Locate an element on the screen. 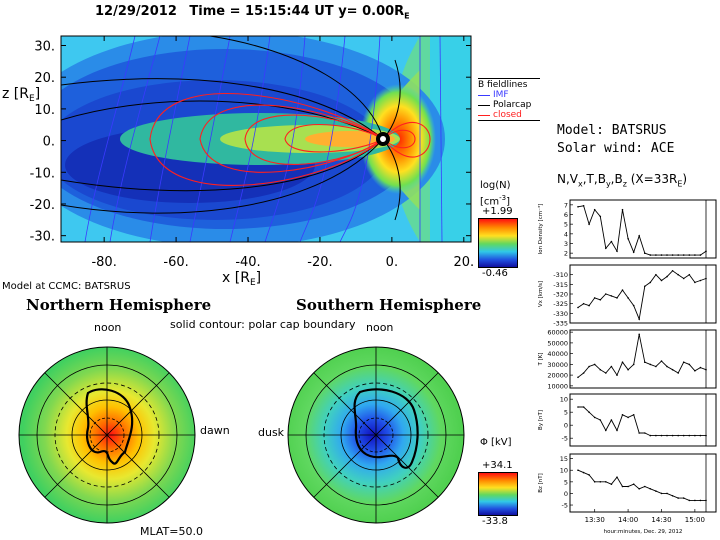 The width and height of the screenshot is (720, 540). meridian-y-tick-label: -10. is located at coordinates (42, 173).